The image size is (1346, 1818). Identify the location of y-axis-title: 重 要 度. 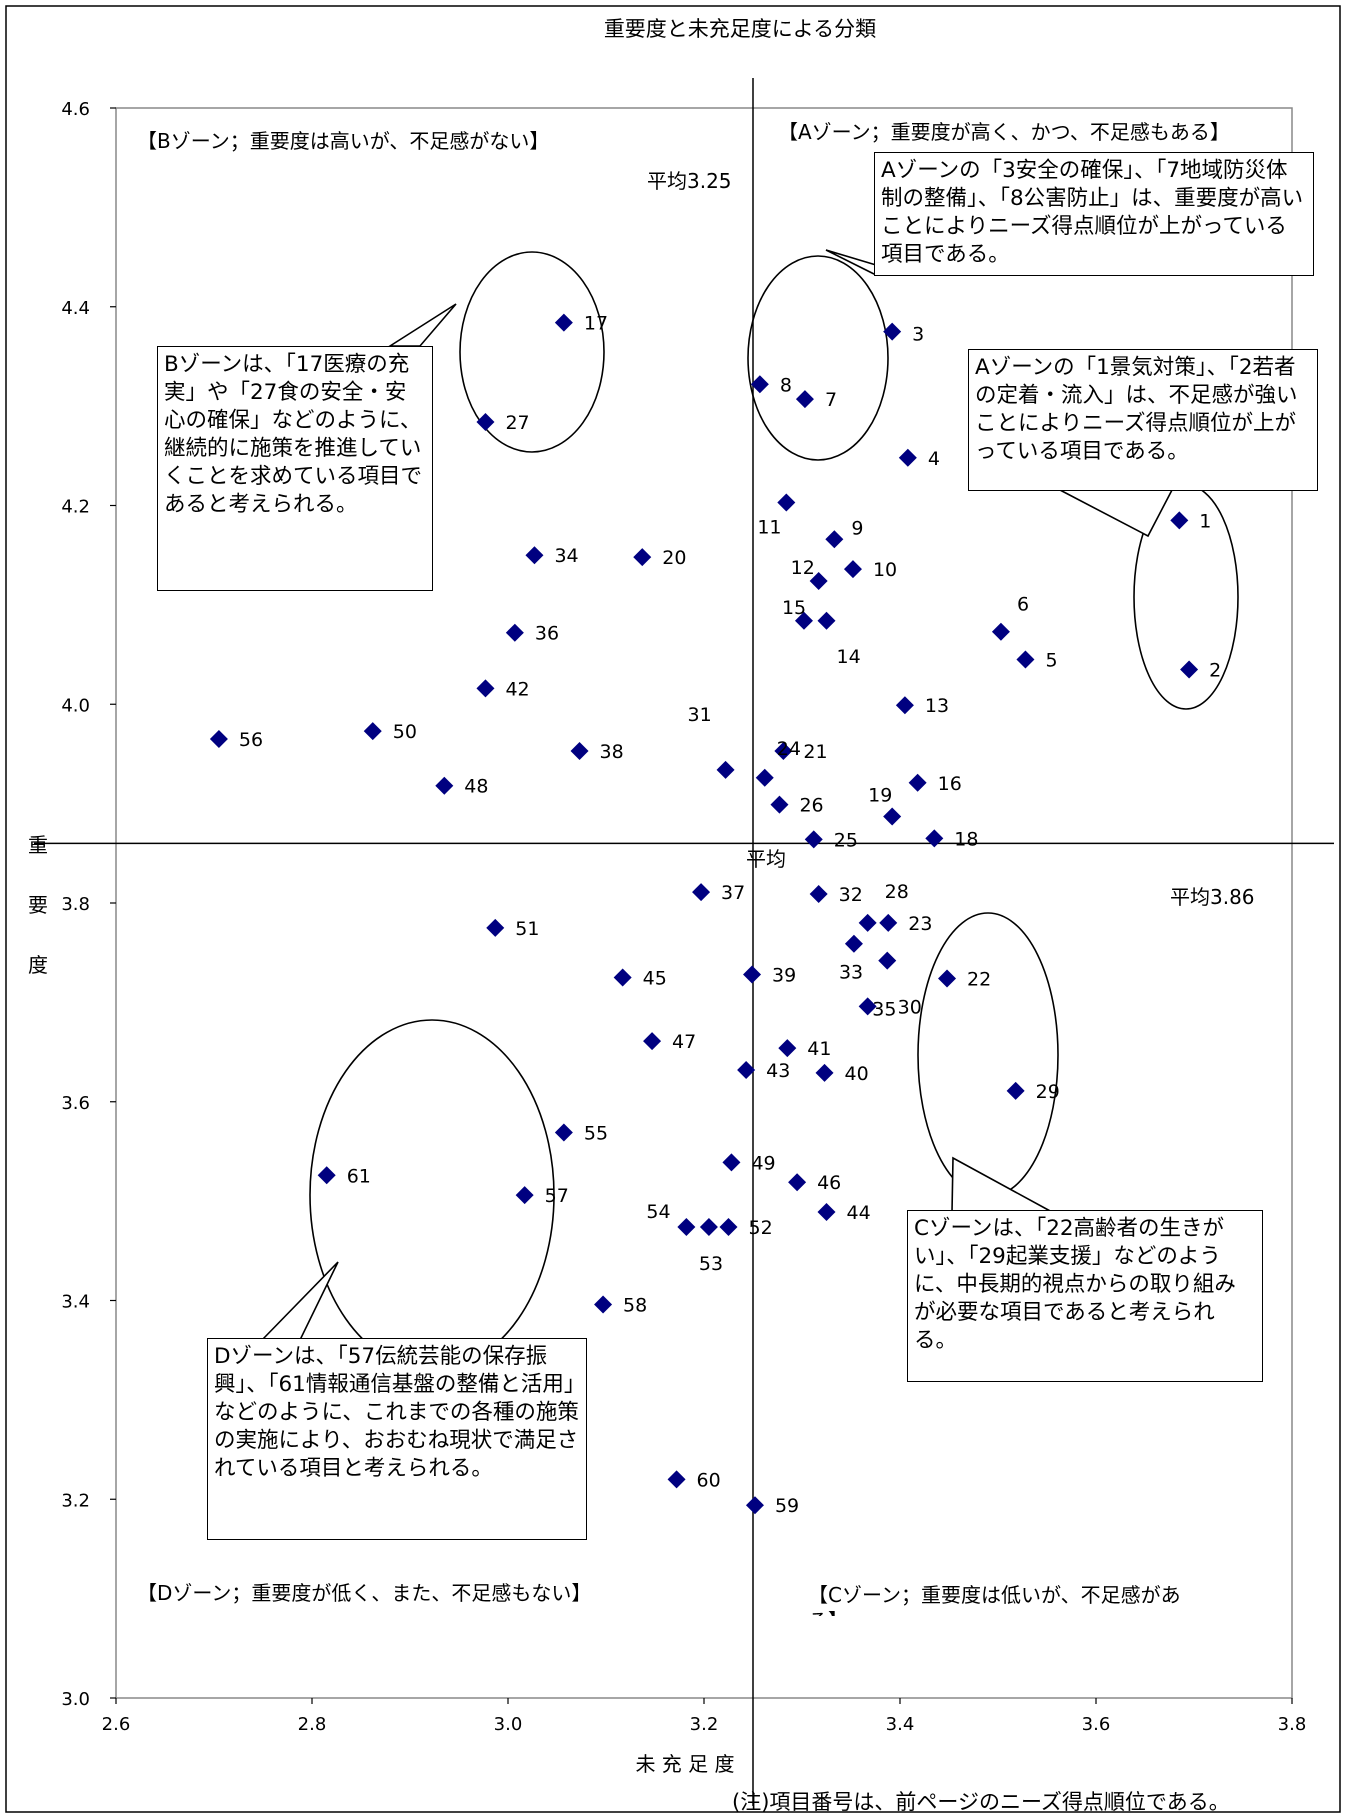
(38, 905).